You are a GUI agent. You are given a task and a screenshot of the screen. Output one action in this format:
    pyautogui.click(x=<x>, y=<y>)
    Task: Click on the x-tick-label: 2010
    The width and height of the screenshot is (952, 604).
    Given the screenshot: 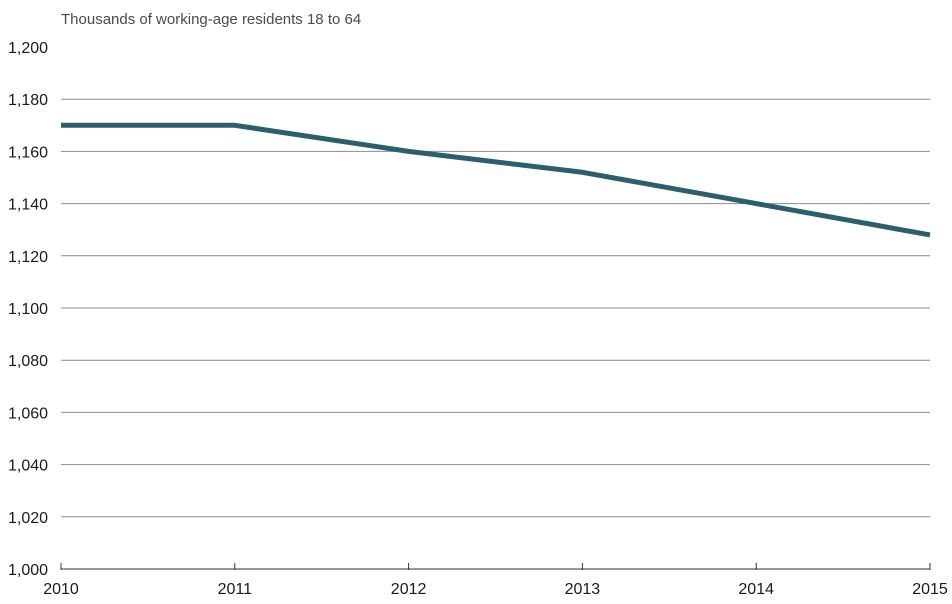 What is the action you would take?
    pyautogui.click(x=61, y=589)
    